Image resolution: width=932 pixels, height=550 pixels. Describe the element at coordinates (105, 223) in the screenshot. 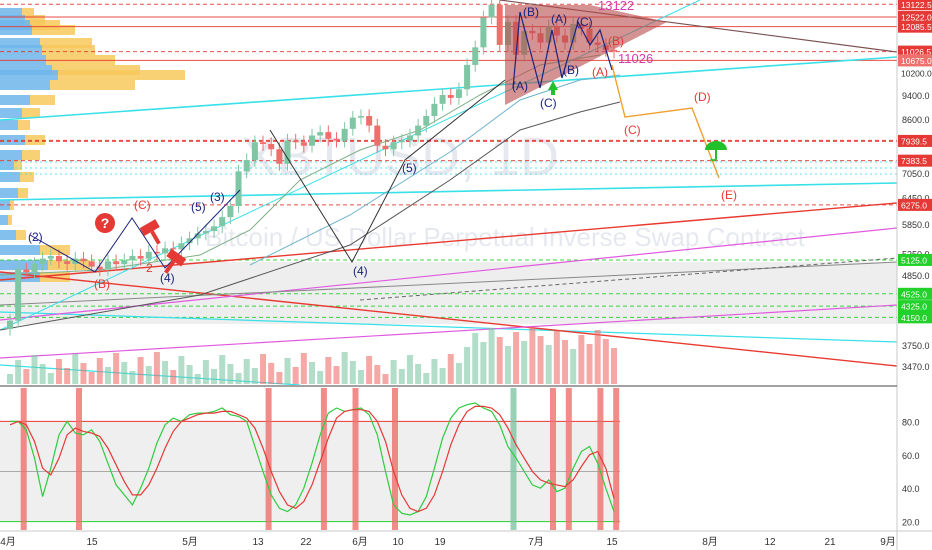

I see `question-icon: ?` at that location.